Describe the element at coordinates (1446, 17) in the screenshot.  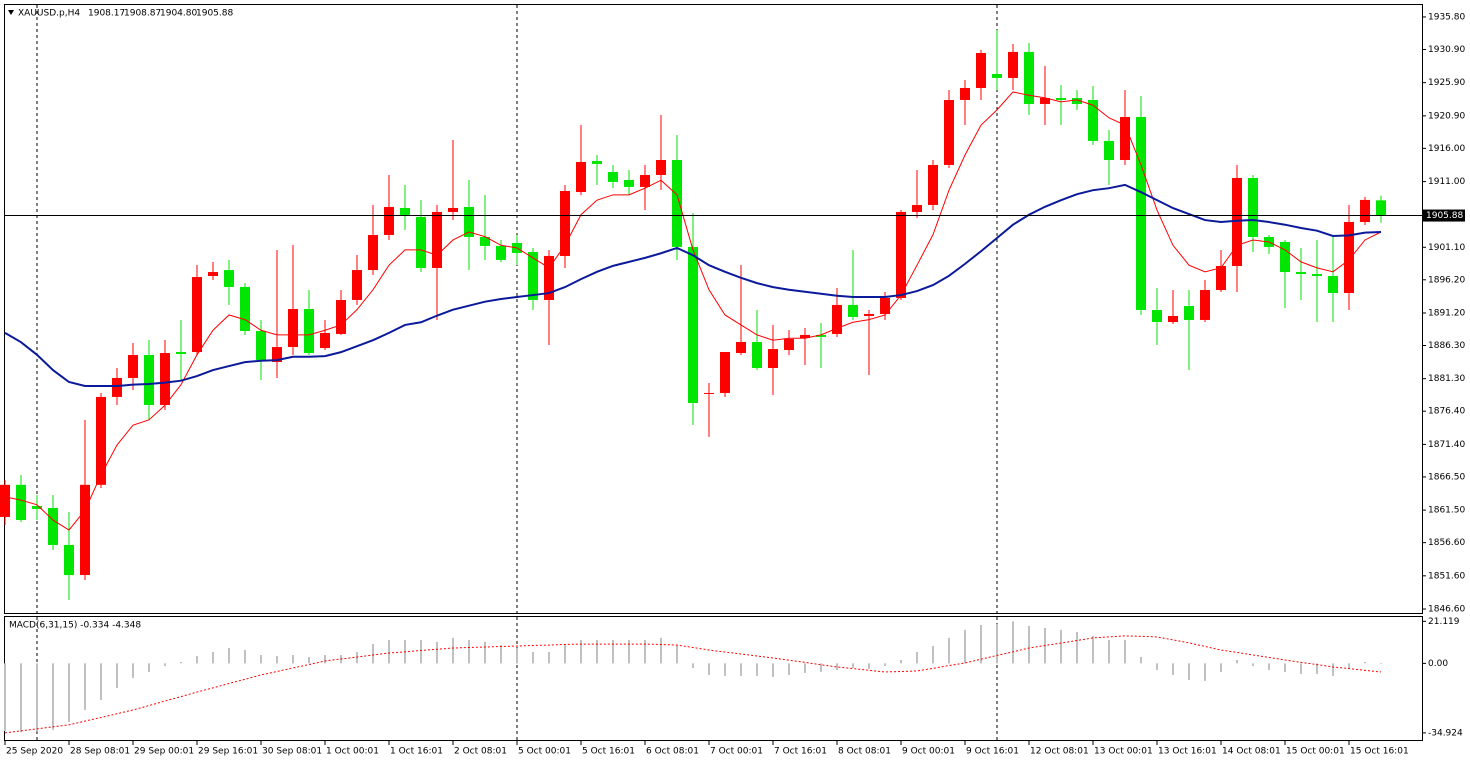
I see `y-tick-label: 1935.80` at that location.